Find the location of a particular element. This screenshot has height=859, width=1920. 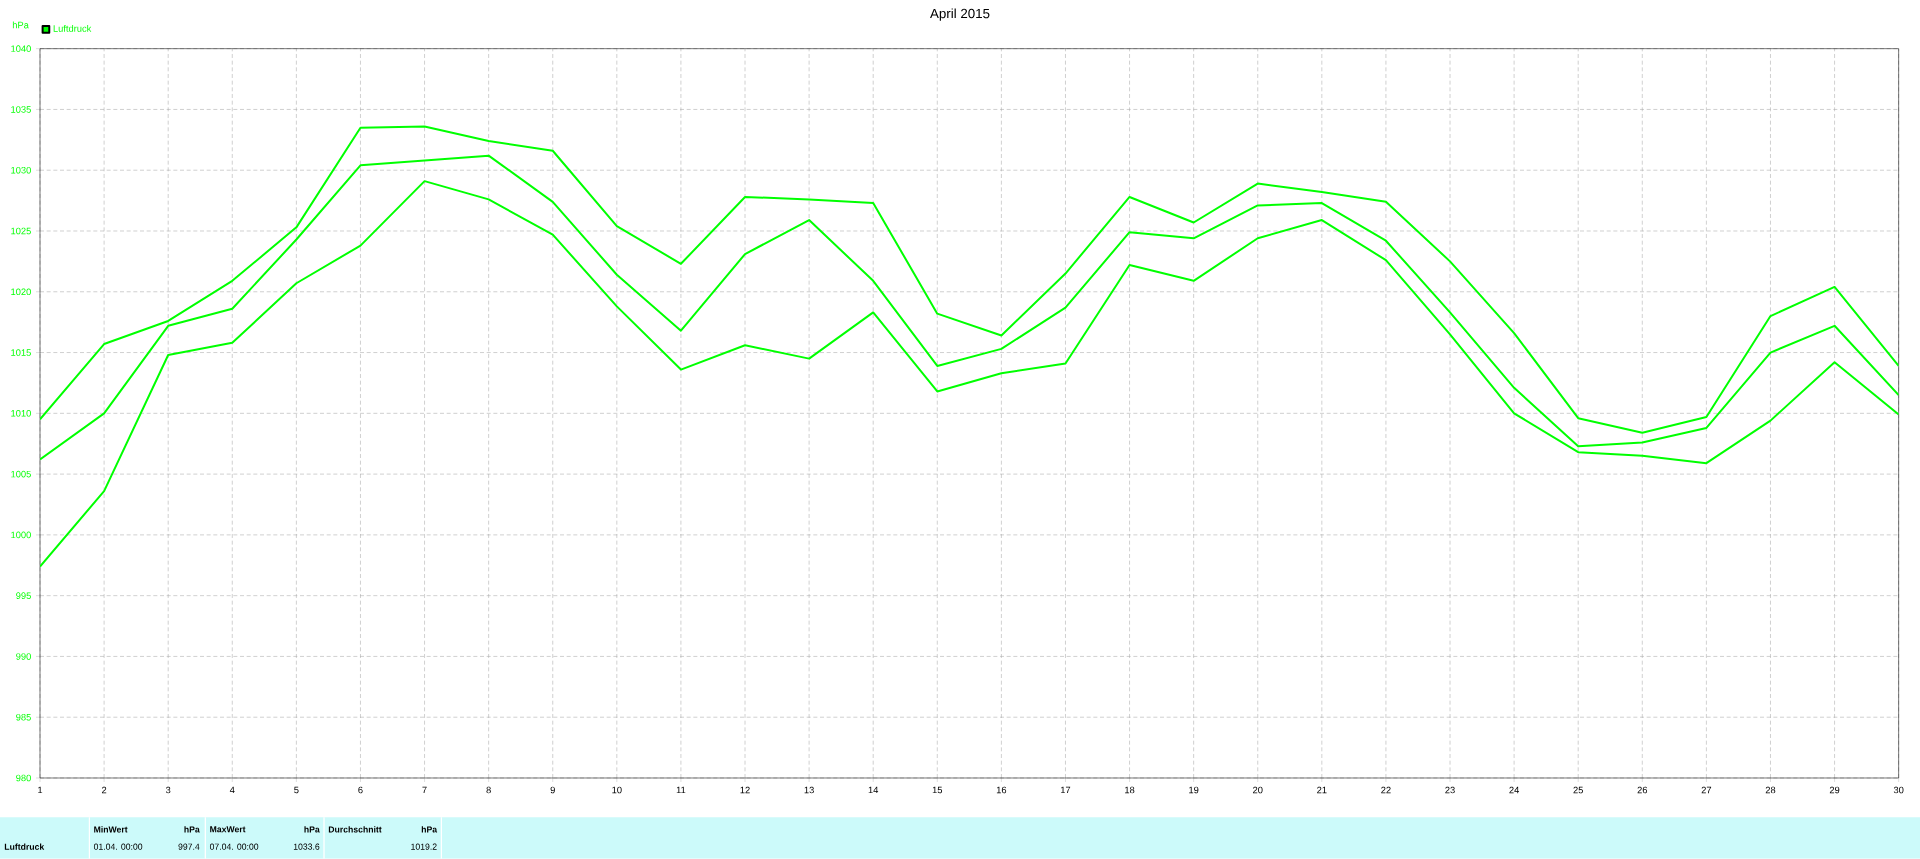

x-tick-label: 15 is located at coordinates (937, 790).